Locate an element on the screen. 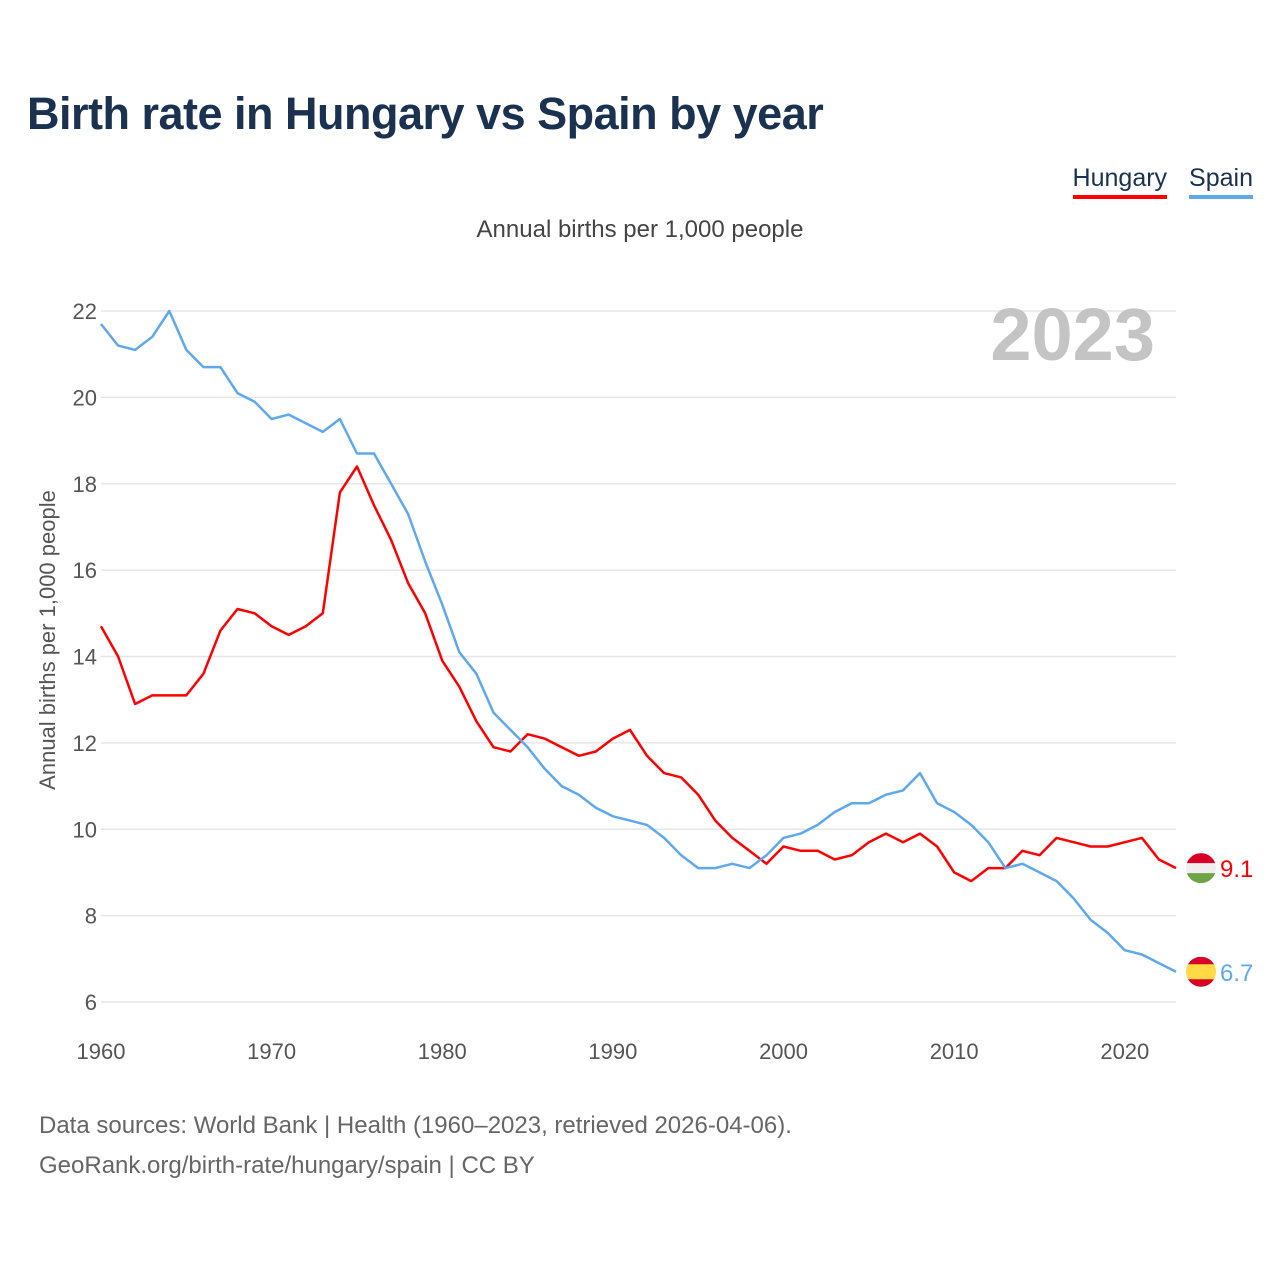  hungary-flag-icon is located at coordinates (1201, 868).